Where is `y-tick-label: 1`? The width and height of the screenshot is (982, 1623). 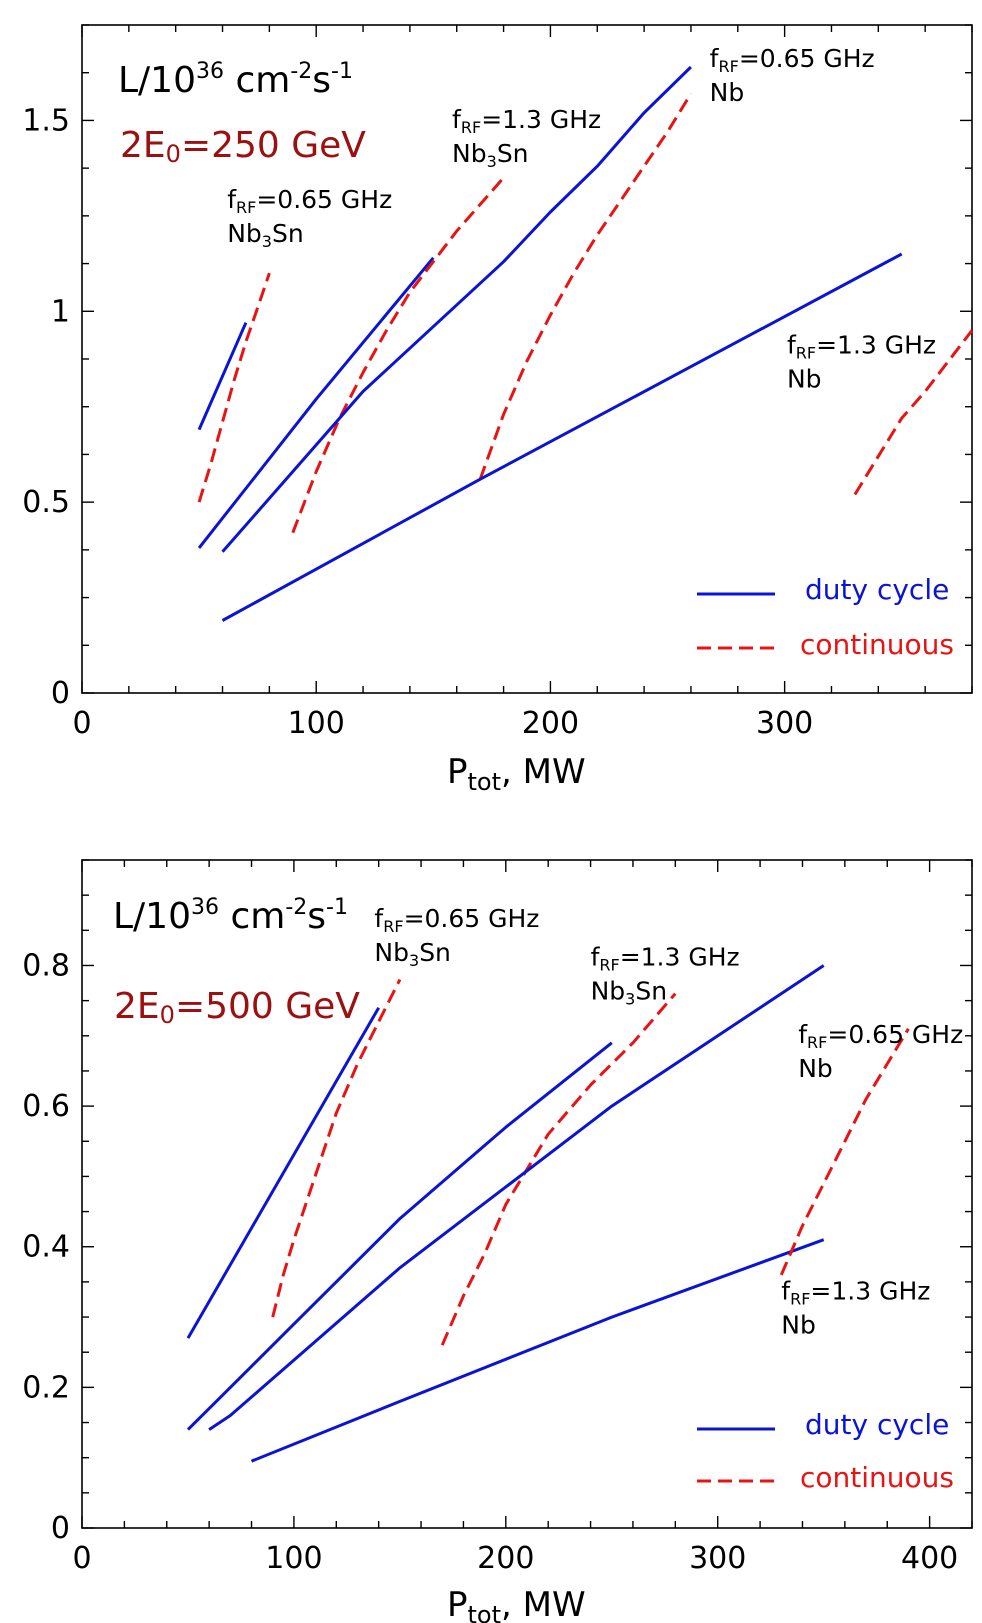
y-tick-label: 1 is located at coordinates (60, 311).